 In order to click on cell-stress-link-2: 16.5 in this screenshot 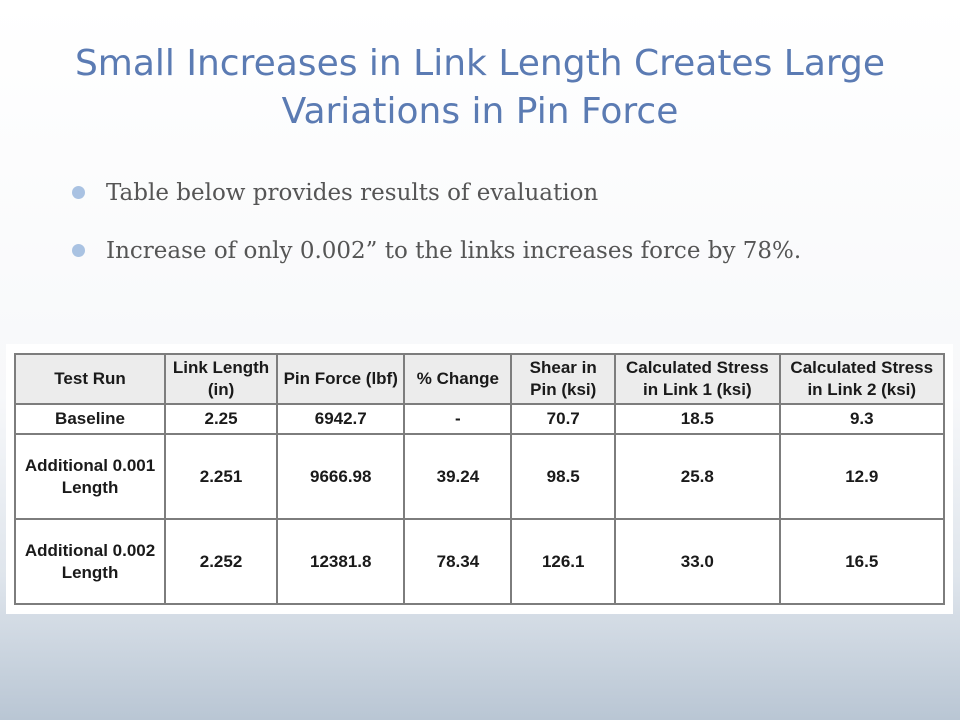, I will do `click(862, 561)`.